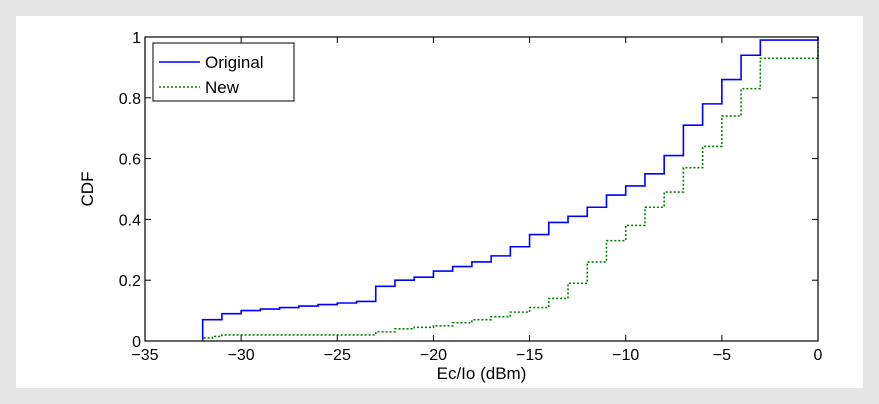 The image size is (879, 404). I want to click on y-tick-label: 0, so click(136, 342).